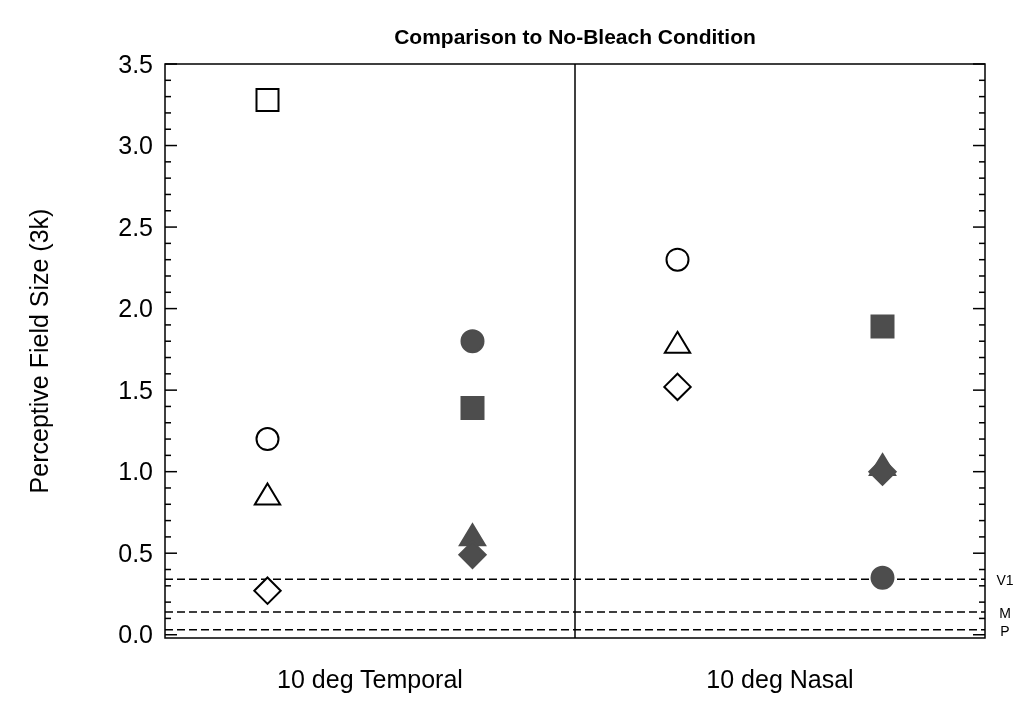  Describe the element at coordinates (370, 679) in the screenshot. I see `x-tick-label: 10 deg Temporal` at that location.